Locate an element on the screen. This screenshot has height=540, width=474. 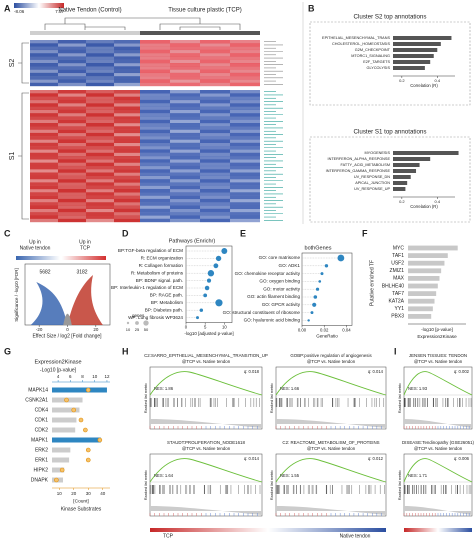
annotation-title: Cluster S2 top annotations is located at coordinates (390, 17).